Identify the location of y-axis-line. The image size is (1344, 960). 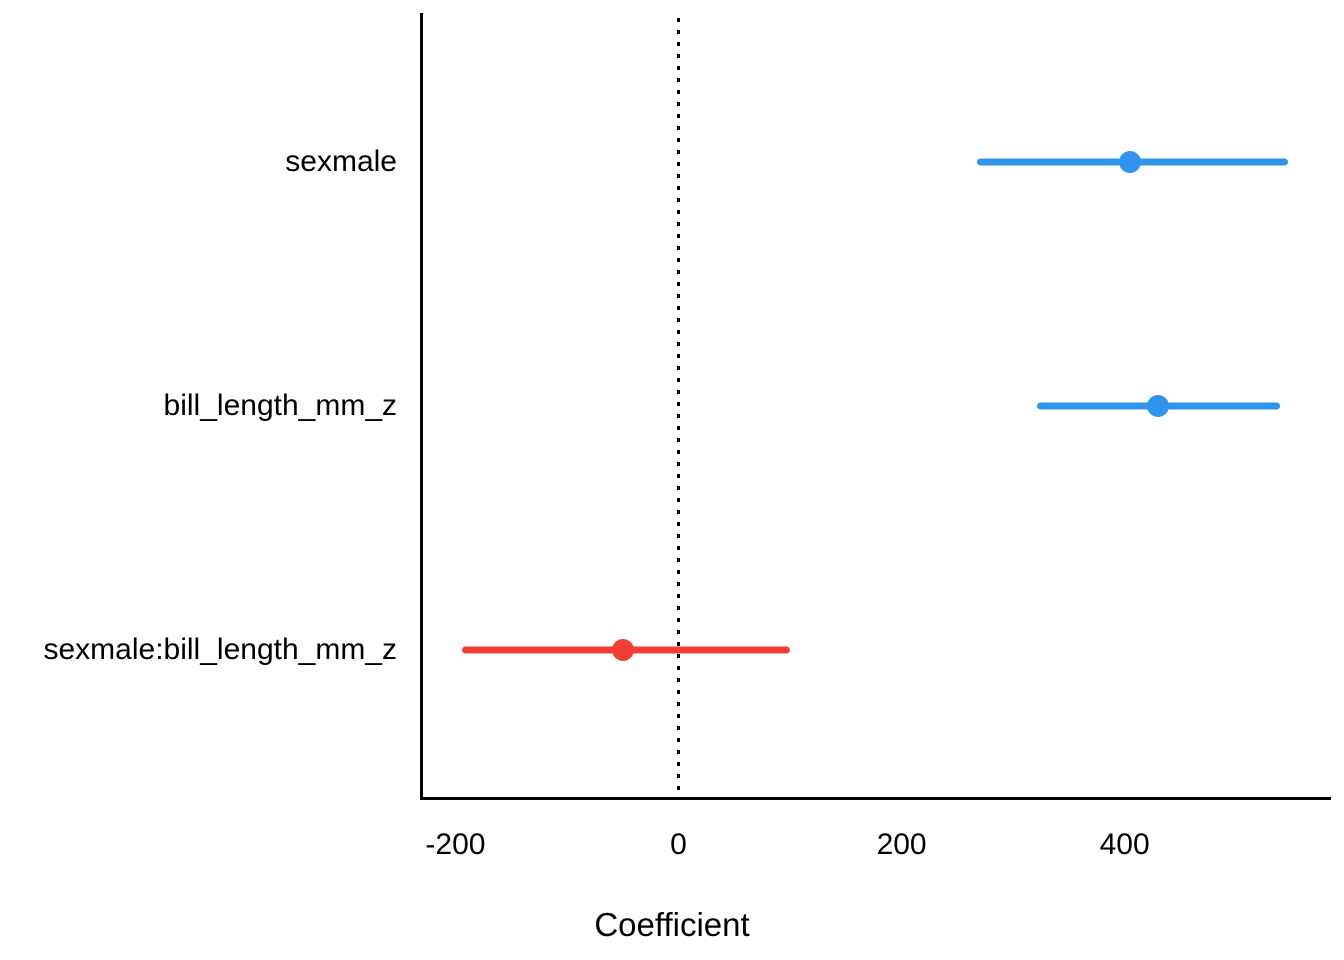
(421, 406).